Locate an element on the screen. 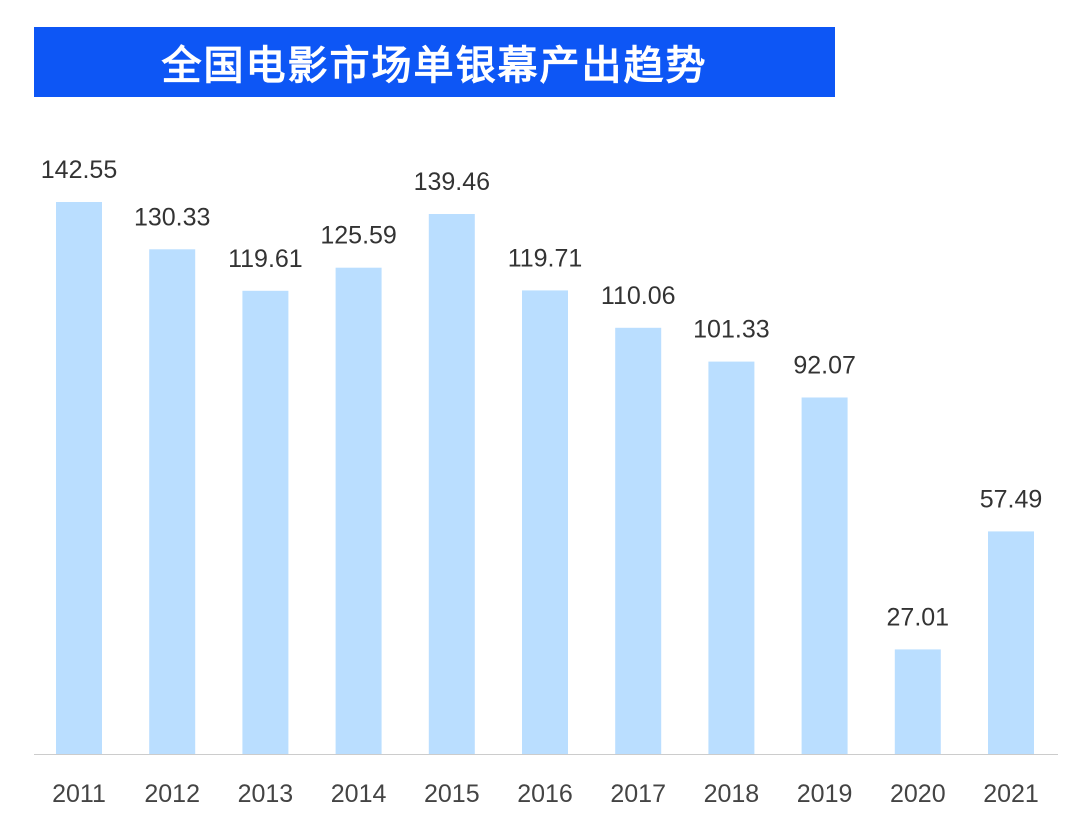 The height and width of the screenshot is (832, 1080). x-tick-label-2014: 2014 is located at coordinates (359, 794).